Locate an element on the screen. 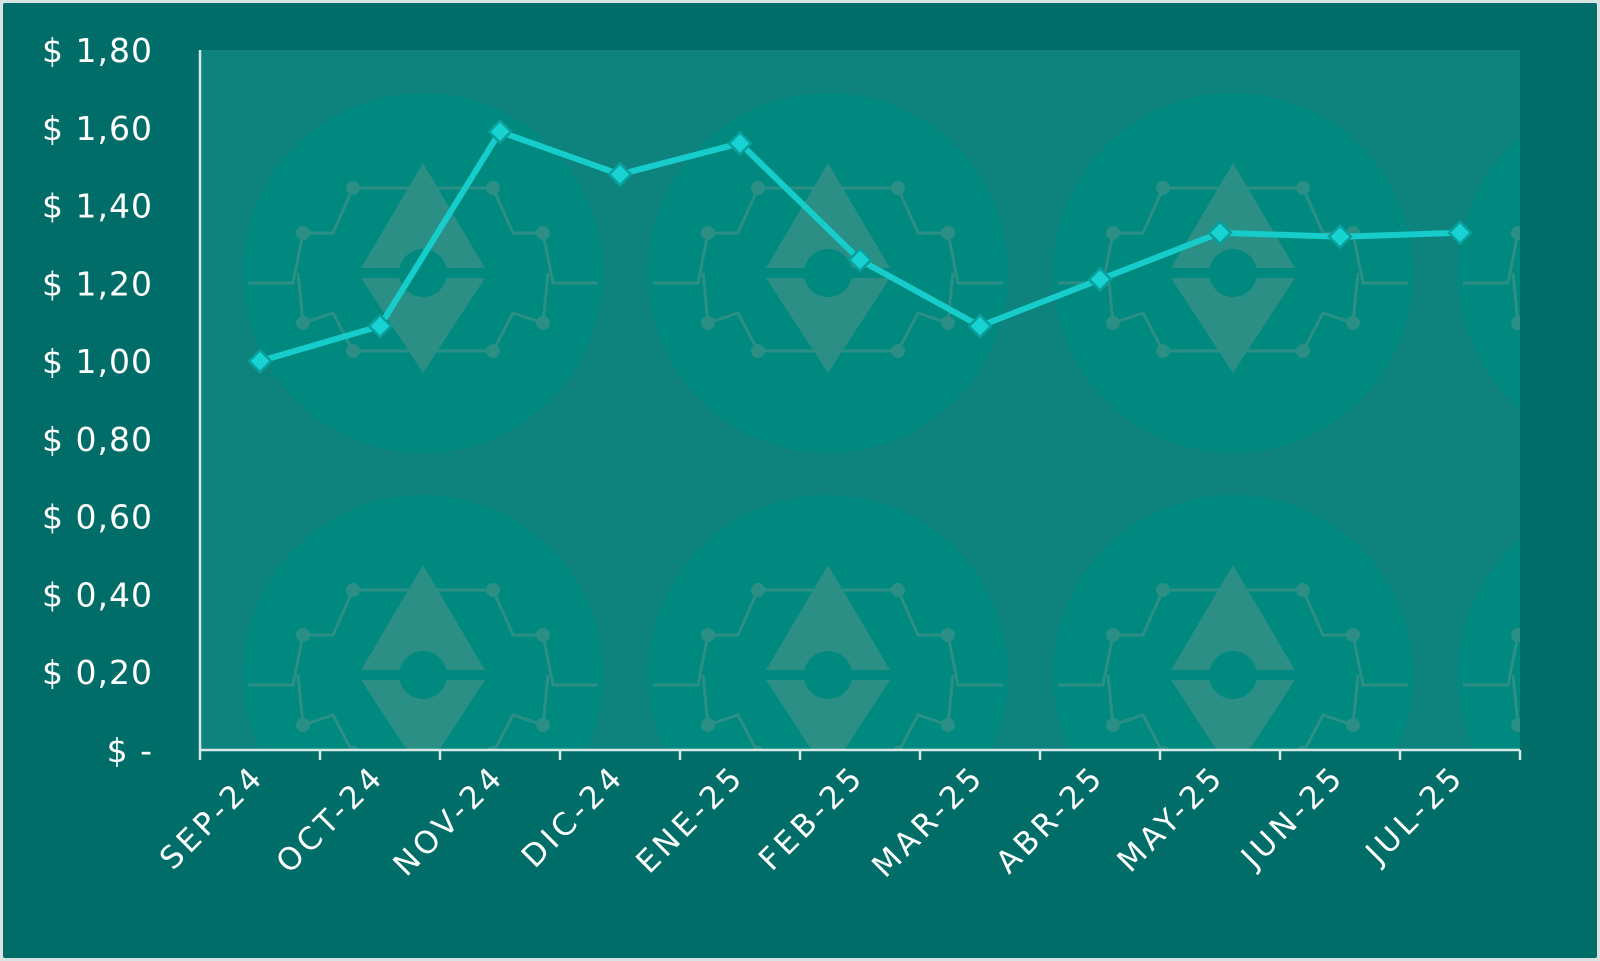  x-tick-label: JUN-25 is located at coordinates (1292, 817).